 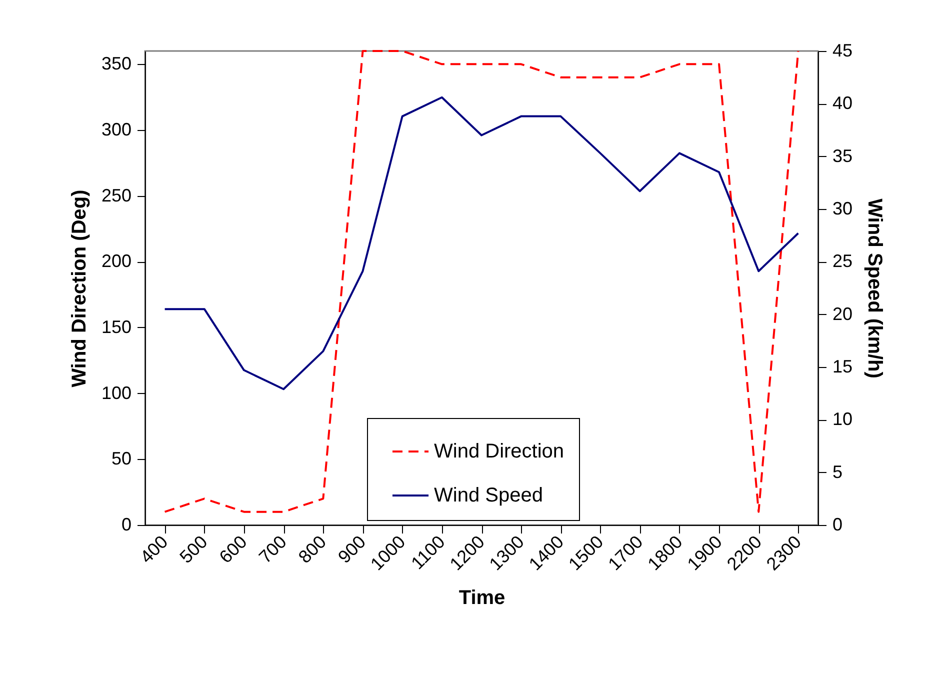 What do you see at coordinates (352, 550) in the screenshot?
I see `x-tick-label: 900` at bounding box center [352, 550].